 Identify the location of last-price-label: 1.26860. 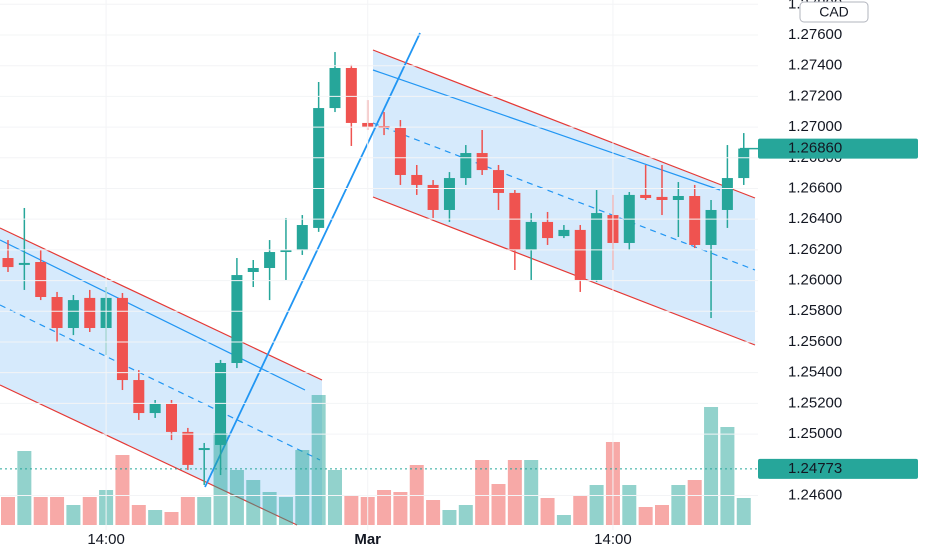
(815, 148).